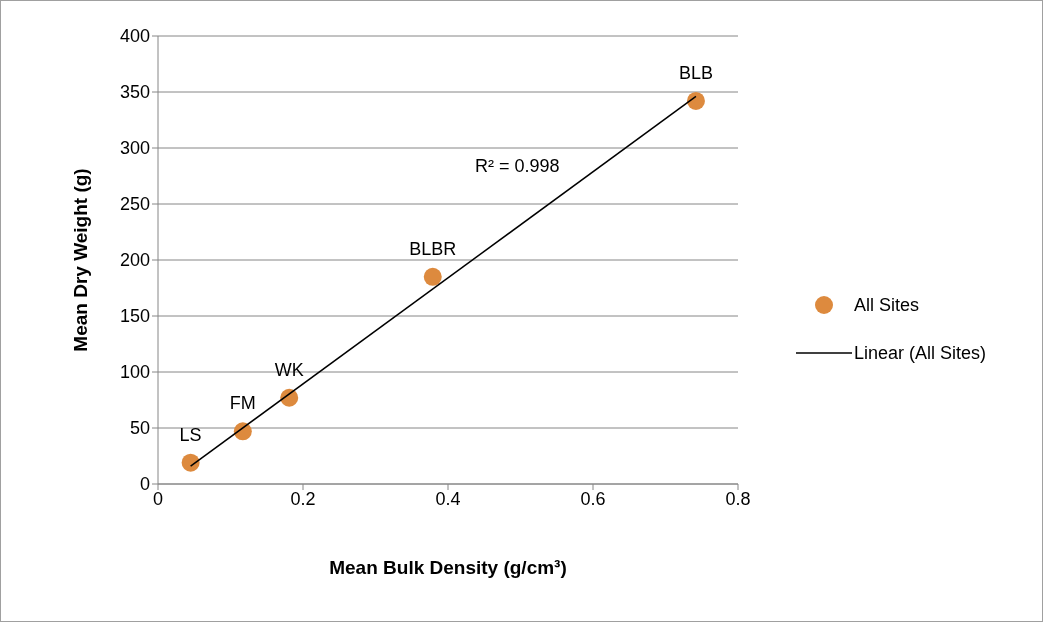 The width and height of the screenshot is (1043, 622). Describe the element at coordinates (134, 316) in the screenshot. I see `y-tick-label: 150` at that location.